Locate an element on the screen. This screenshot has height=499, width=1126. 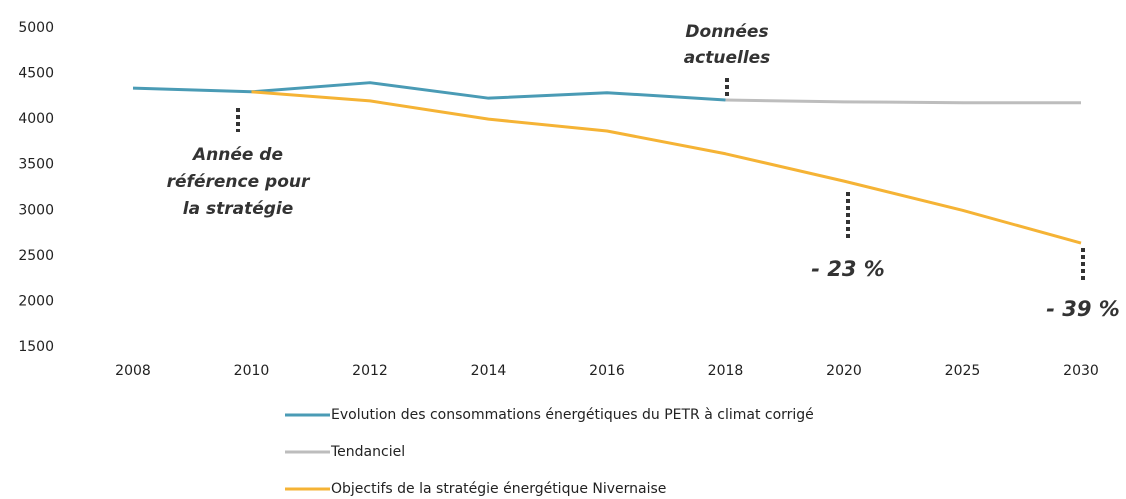
x-tick-label: 2014 is located at coordinates (489, 371).